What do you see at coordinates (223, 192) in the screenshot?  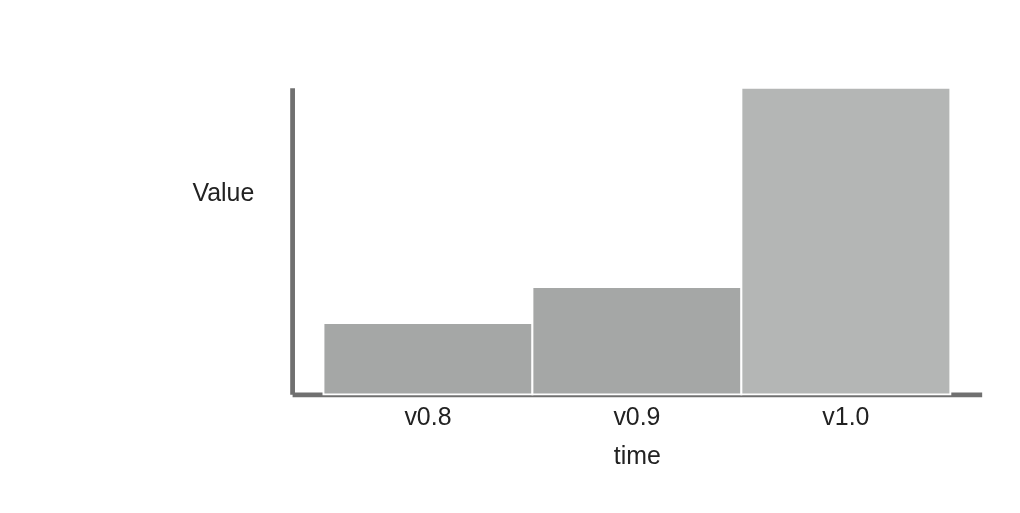 I see `y-axis-title: Value` at bounding box center [223, 192].